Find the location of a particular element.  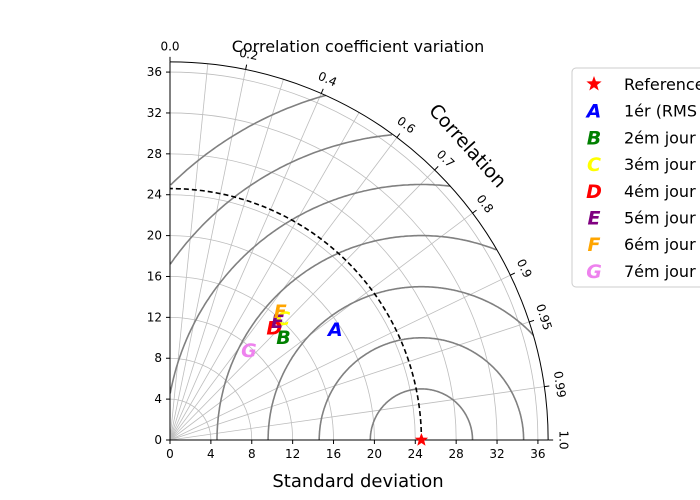

y-tick-label: 28 is located at coordinates (154, 154).